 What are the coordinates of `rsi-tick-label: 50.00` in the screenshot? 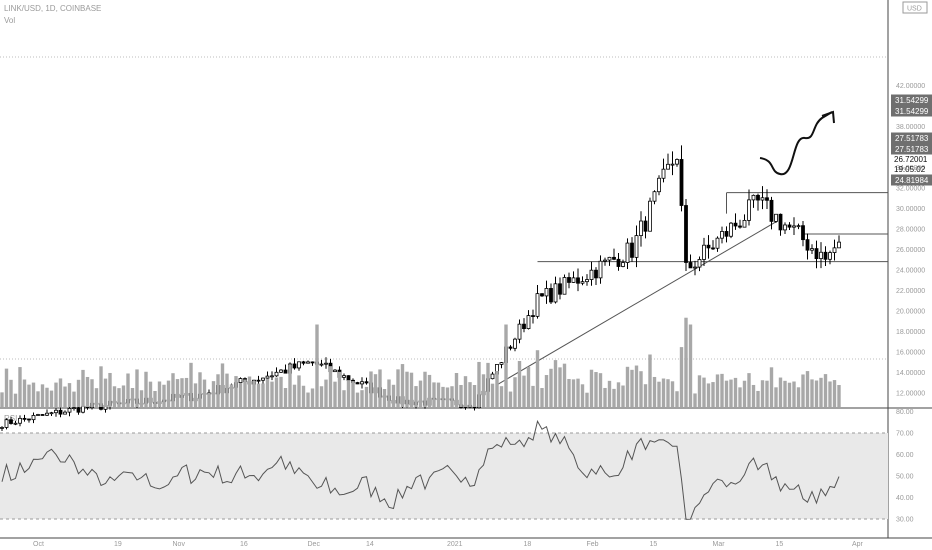 It's located at (905, 477).